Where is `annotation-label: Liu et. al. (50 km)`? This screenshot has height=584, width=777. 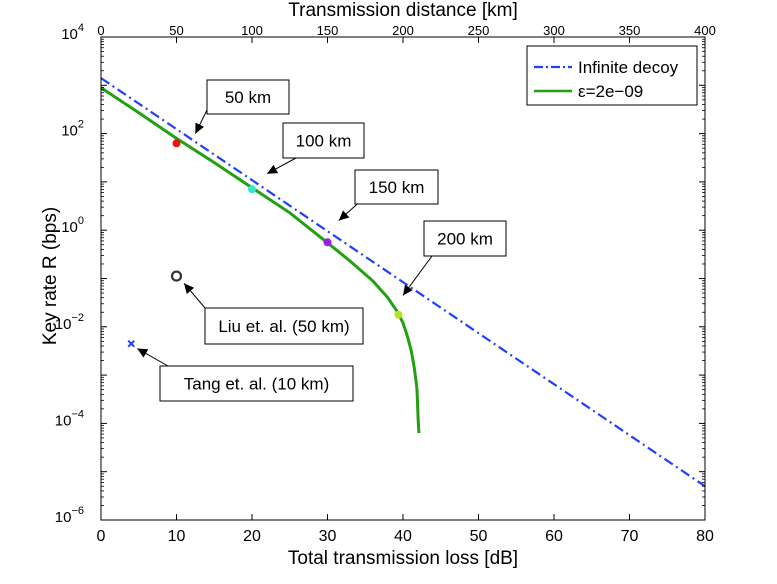
annotation-label: Liu et. al. (50 km) is located at coordinates (283, 326).